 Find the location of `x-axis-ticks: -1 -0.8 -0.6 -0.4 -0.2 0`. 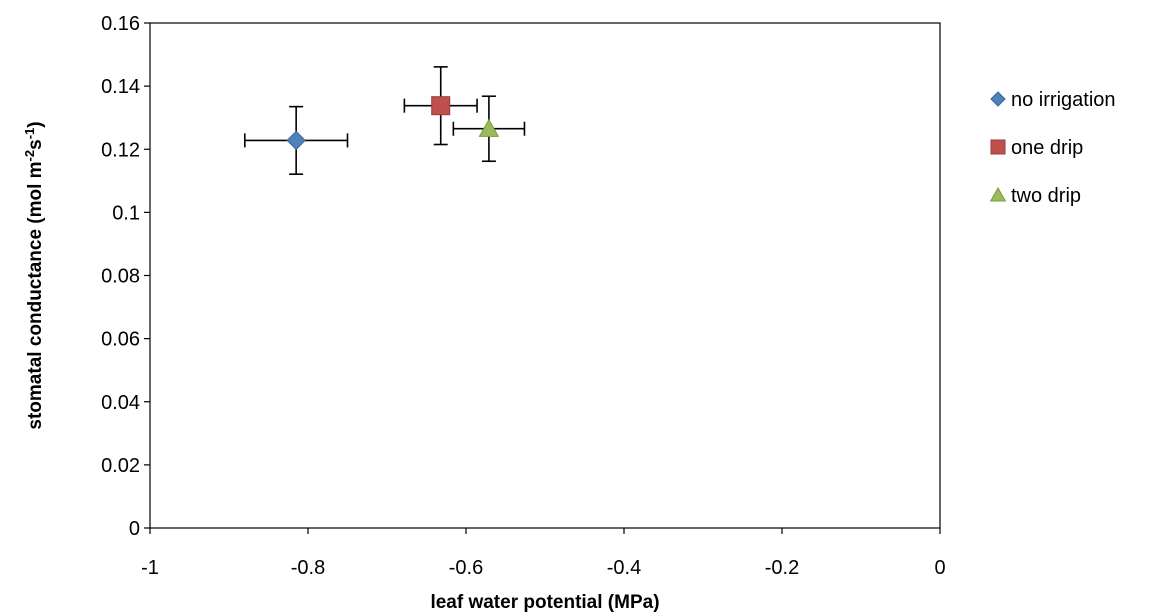

x-axis-ticks: -1 -0.8 -0.6 -0.4 -0.2 0 is located at coordinates (543, 553).